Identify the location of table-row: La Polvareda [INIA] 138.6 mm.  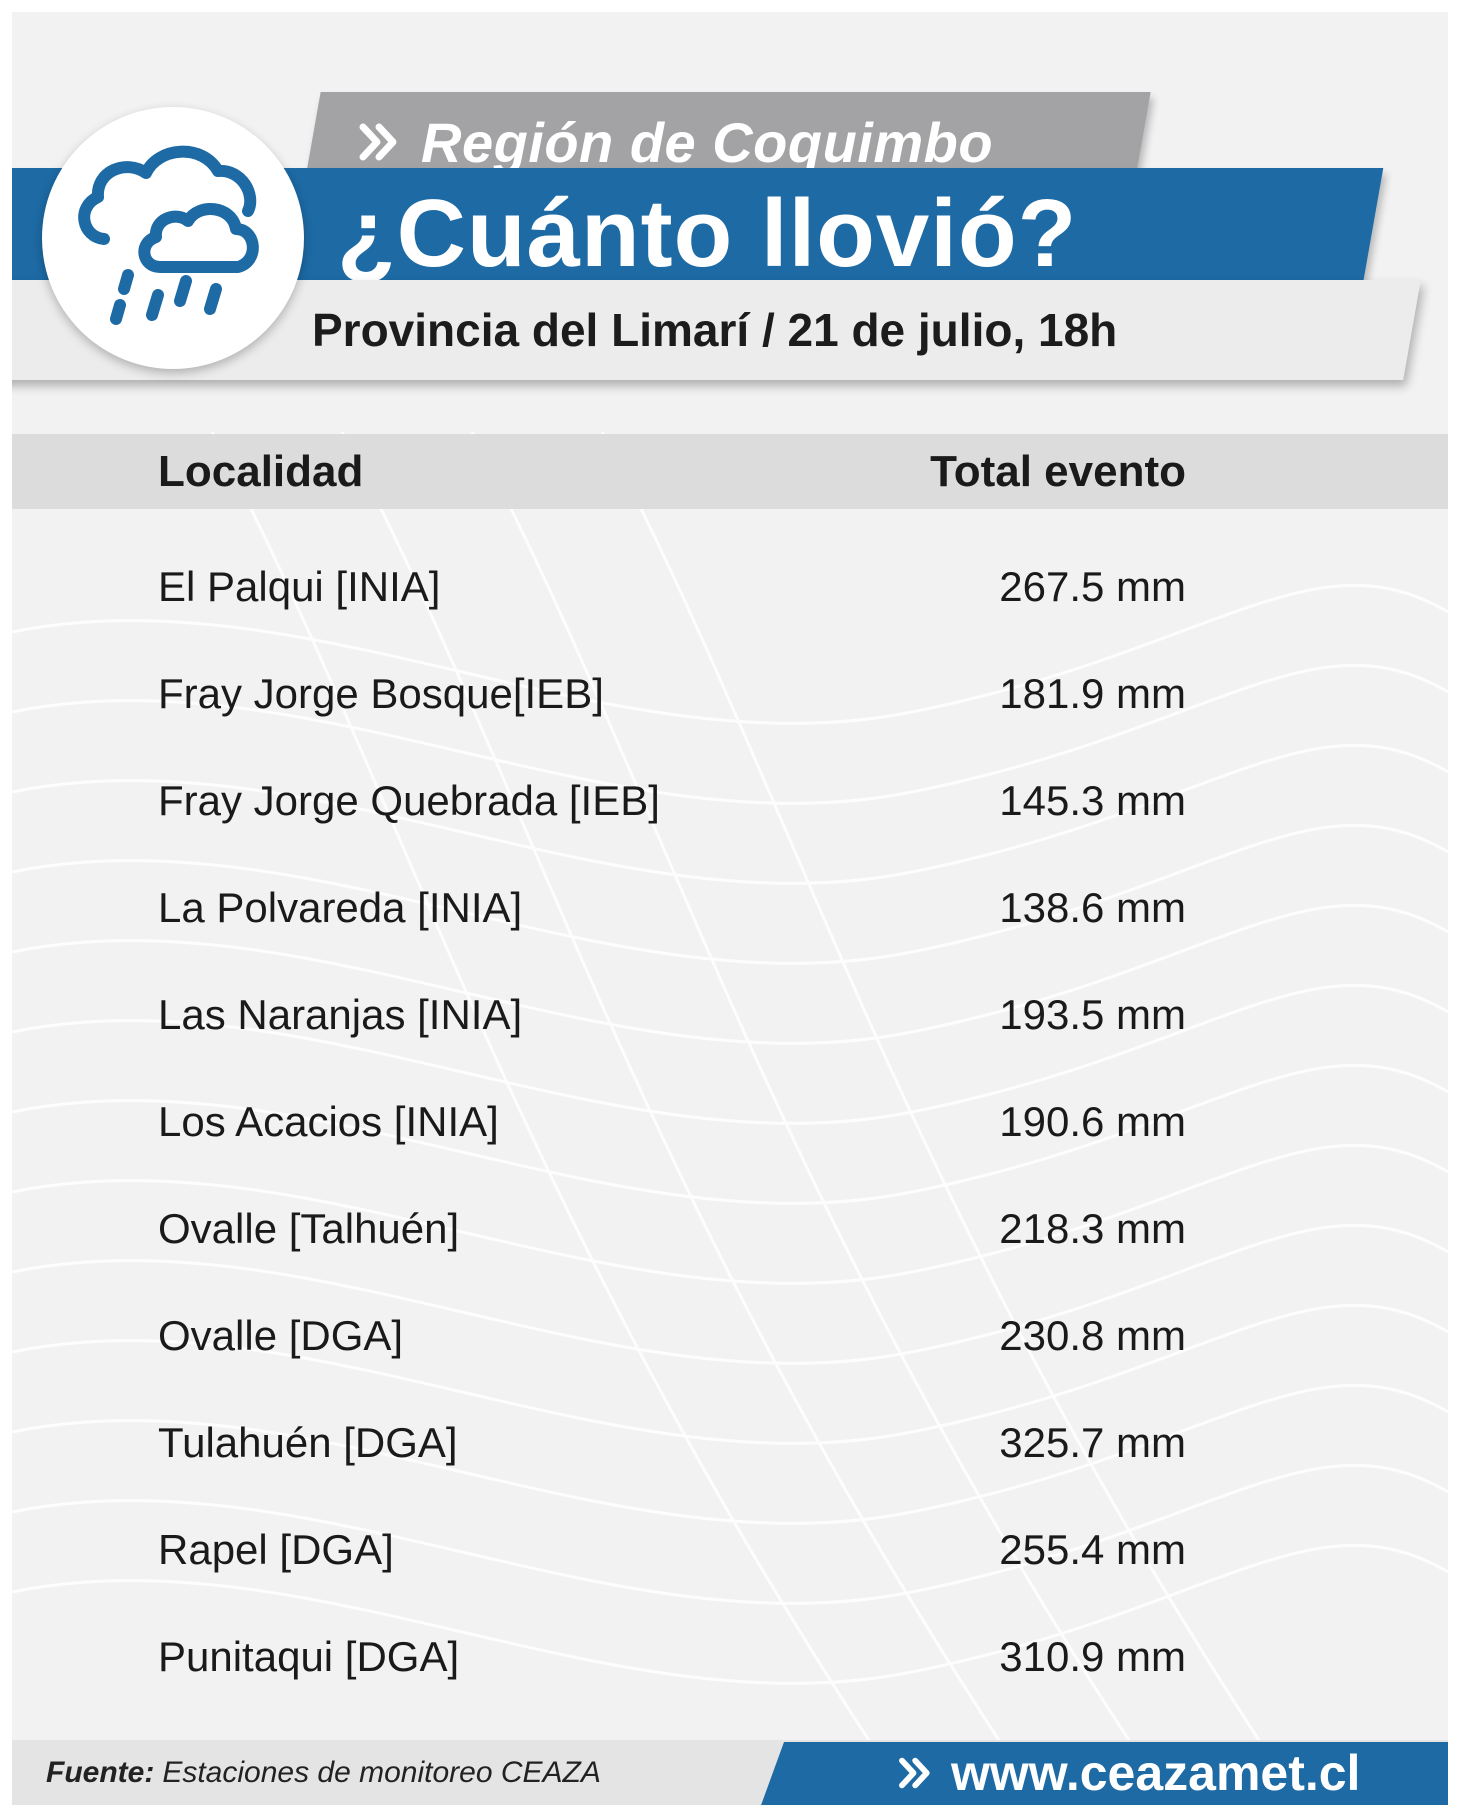
(730, 908).